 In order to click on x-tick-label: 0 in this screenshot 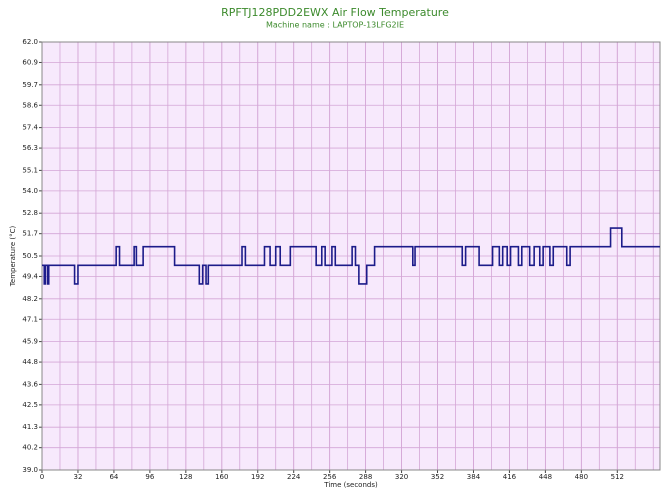, I will do `click(42, 477)`.